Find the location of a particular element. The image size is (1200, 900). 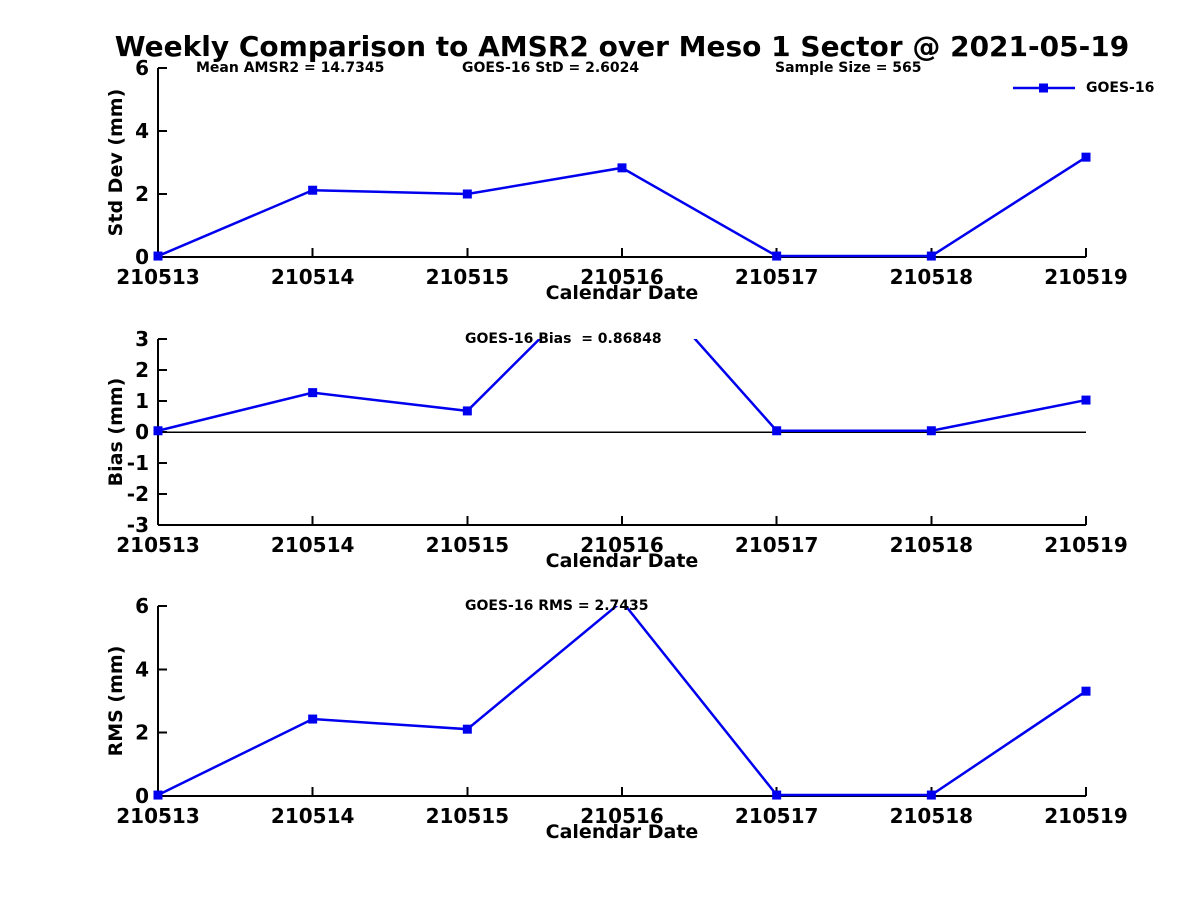

y-axis-label: RMS (mm) is located at coordinates (116, 701).